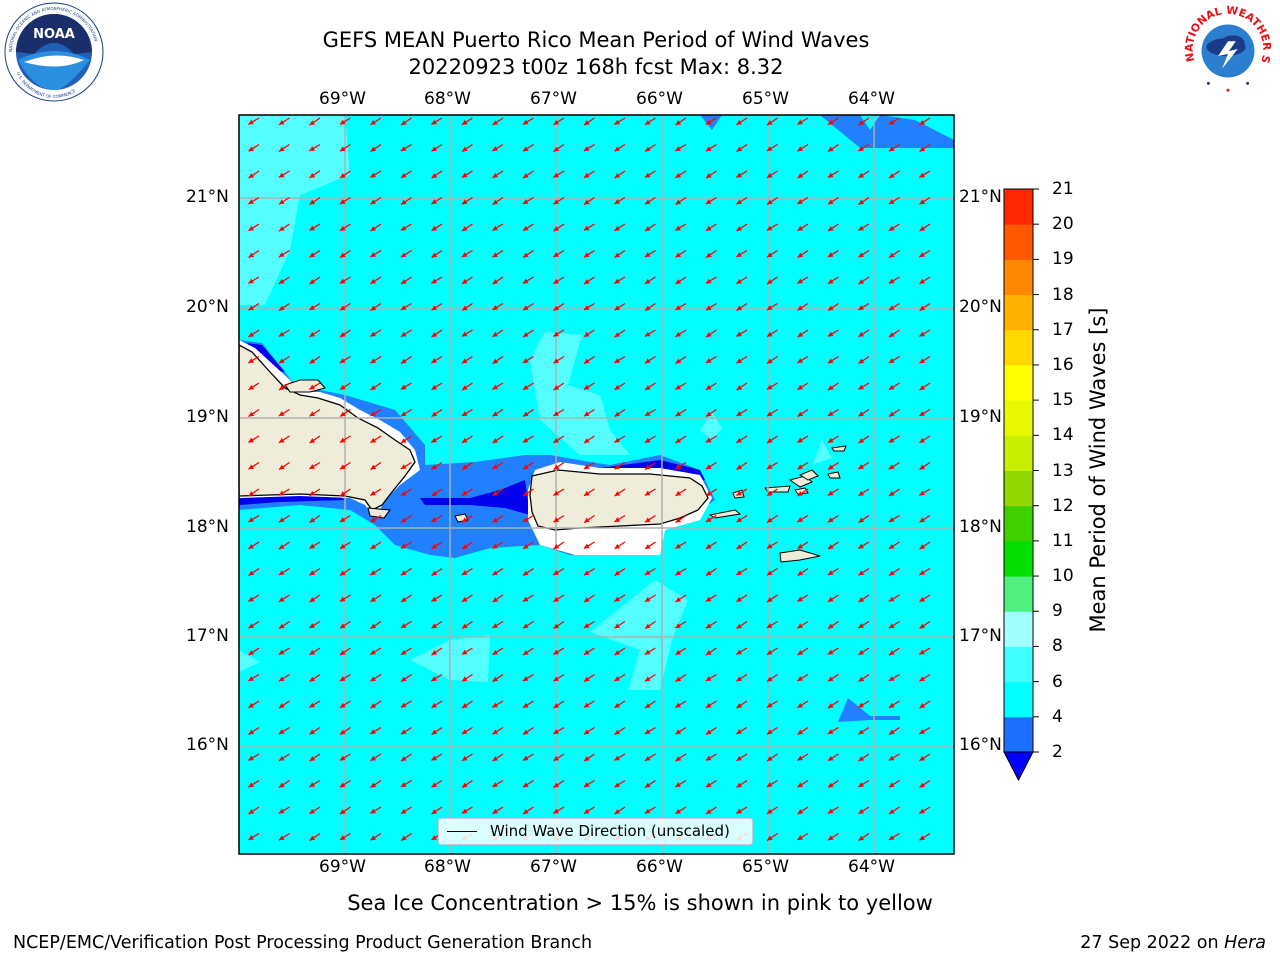 This screenshot has height=960, width=1280. What do you see at coordinates (1063, 540) in the screenshot?
I see `colorbar-tick-label: 11` at bounding box center [1063, 540].